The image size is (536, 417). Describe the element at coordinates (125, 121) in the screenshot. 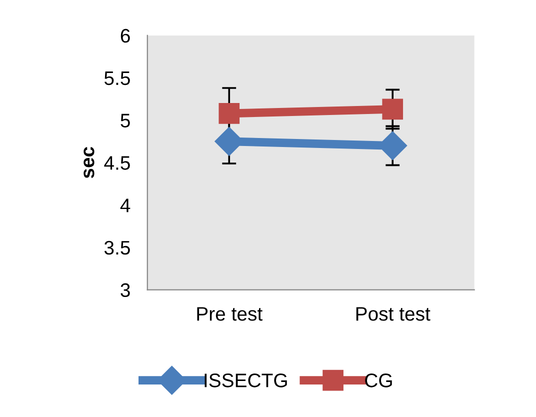

I see `y-tick-label: 5` at that location.